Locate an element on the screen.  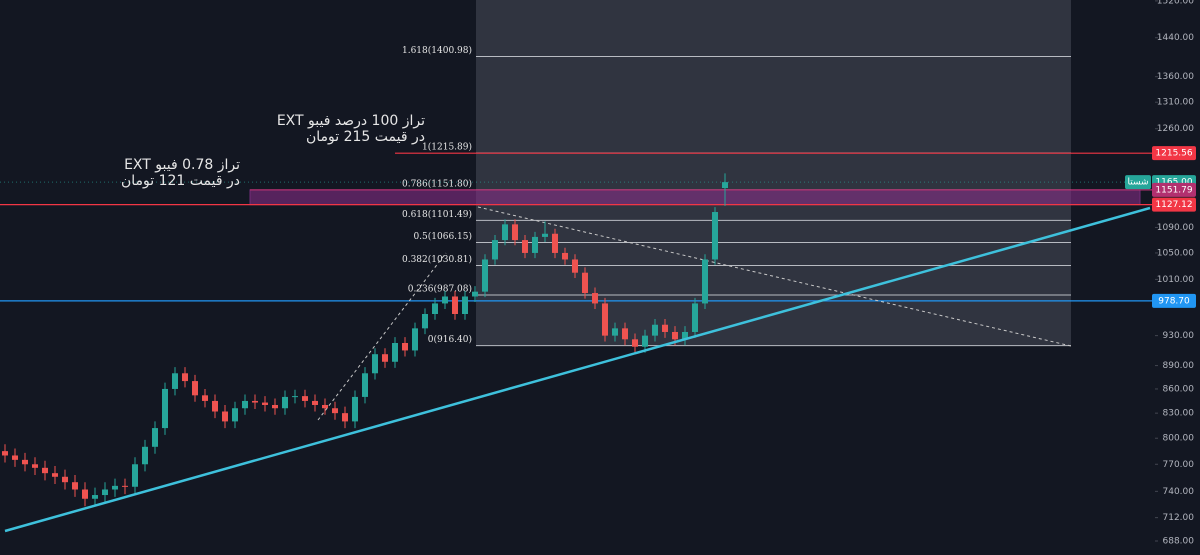
y-tick-label: 740.00 is located at coordinates (1179, 492).